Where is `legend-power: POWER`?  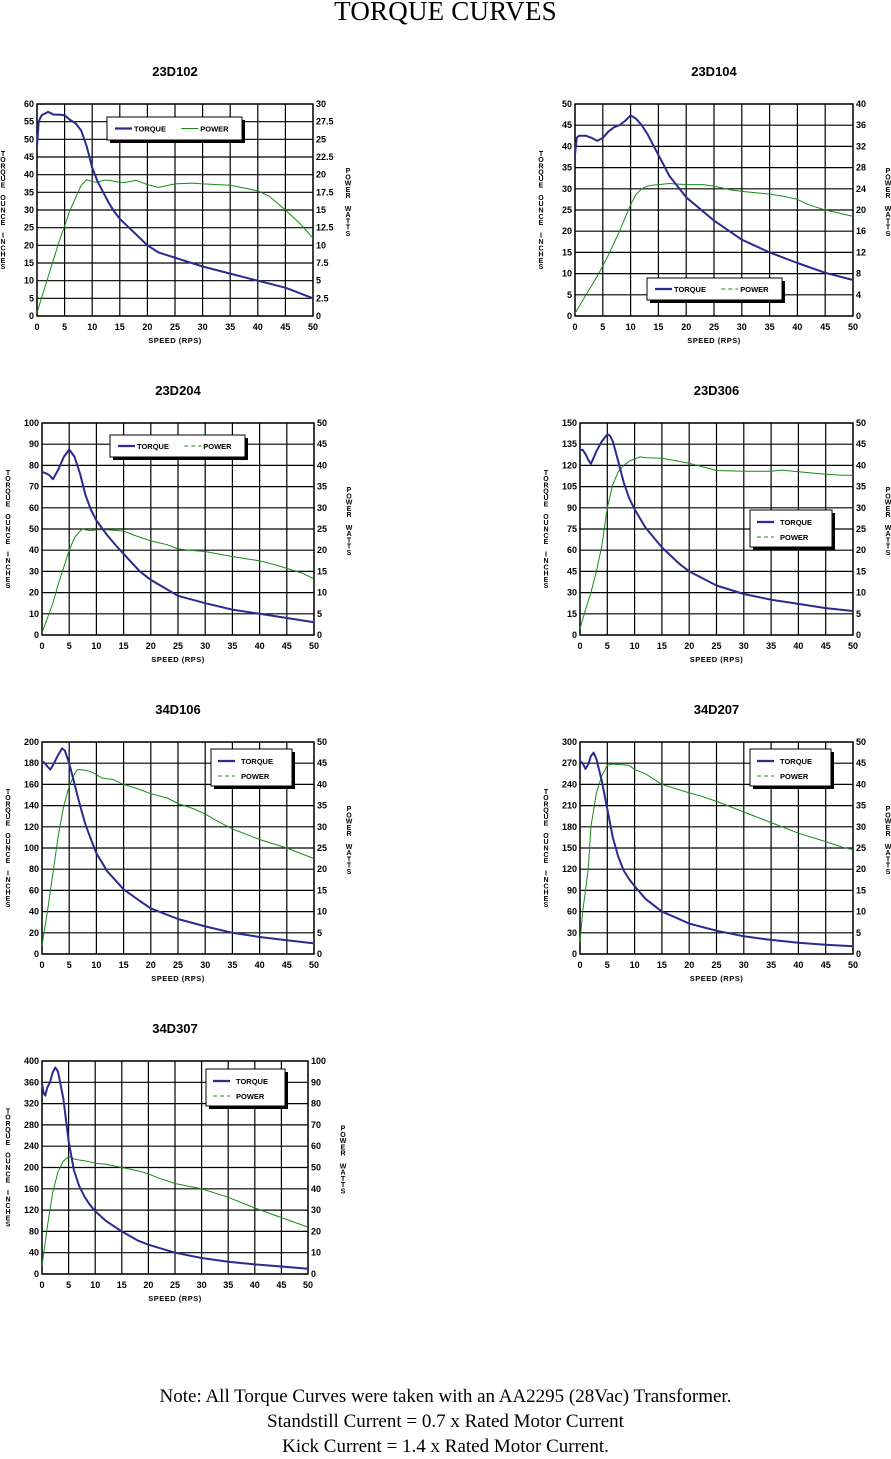
legend-power: POWER is located at coordinates (217, 446).